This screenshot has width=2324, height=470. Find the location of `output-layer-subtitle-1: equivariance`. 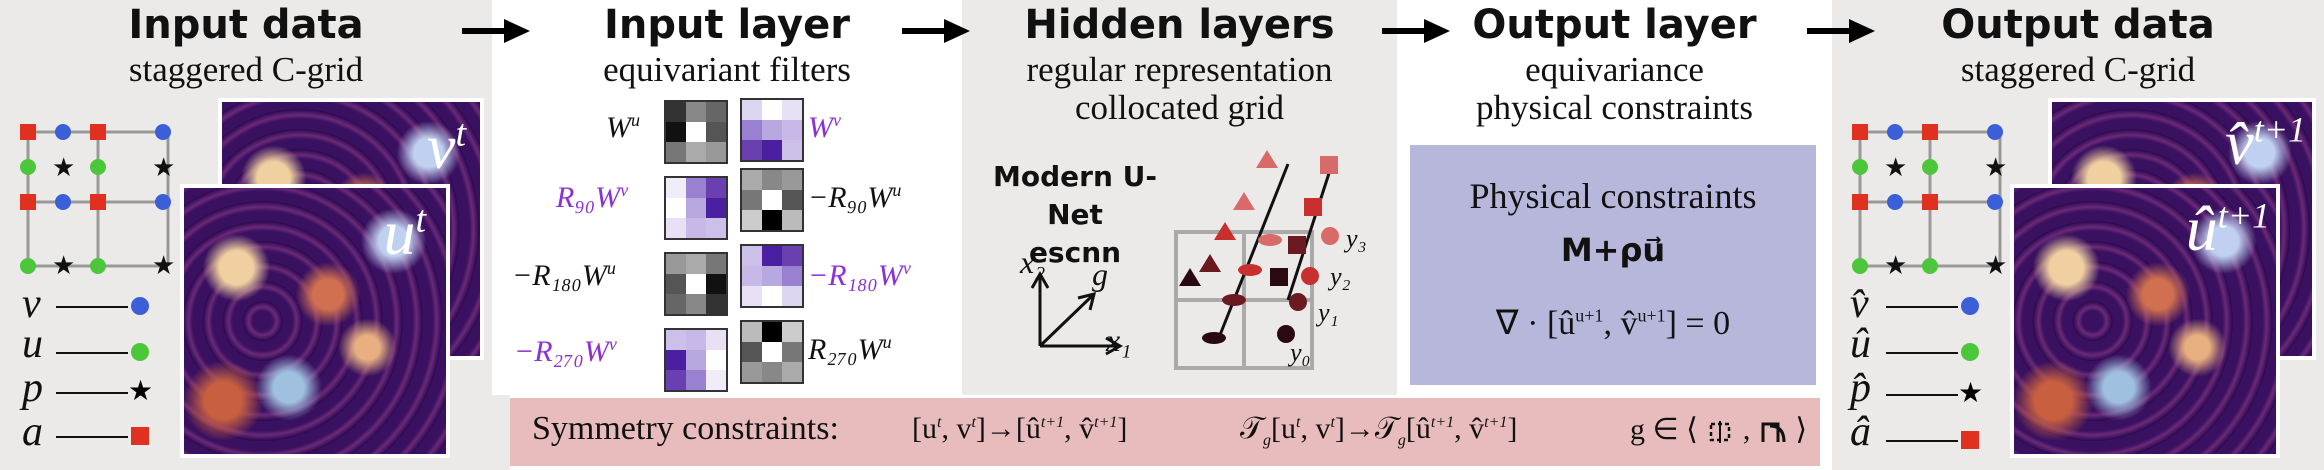

output-layer-subtitle-1: equivariance is located at coordinates (1614, 69).